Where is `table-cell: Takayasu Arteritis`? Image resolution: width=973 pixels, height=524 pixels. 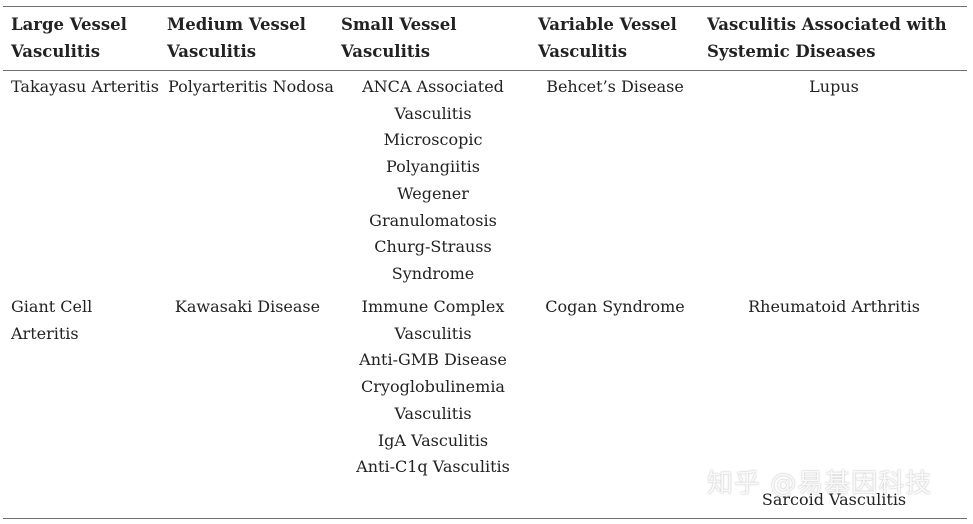 table-cell: Takayasu Arteritis is located at coordinates (86, 87).